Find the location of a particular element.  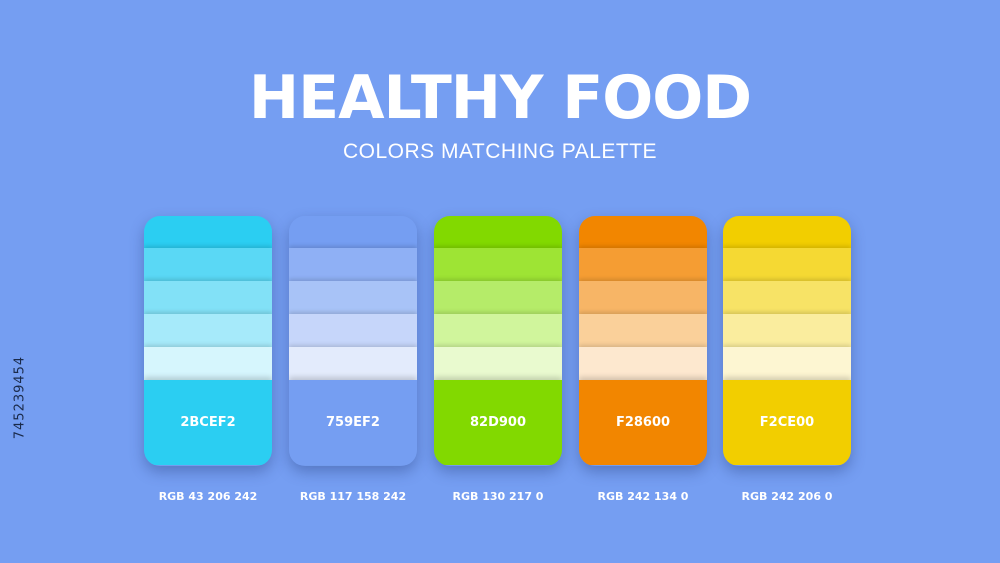

side-id-text: 745239454 is located at coordinates (20, 397).